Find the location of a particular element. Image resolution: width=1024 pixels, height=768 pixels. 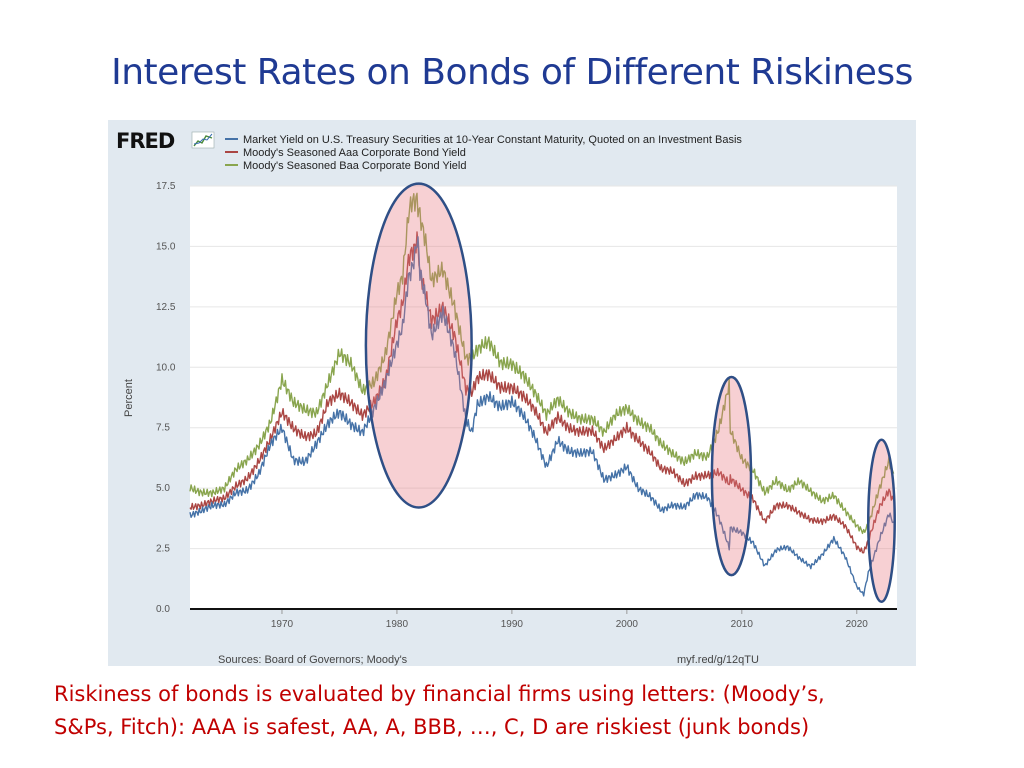

fred-logo: FRED is located at coordinates (145, 141).